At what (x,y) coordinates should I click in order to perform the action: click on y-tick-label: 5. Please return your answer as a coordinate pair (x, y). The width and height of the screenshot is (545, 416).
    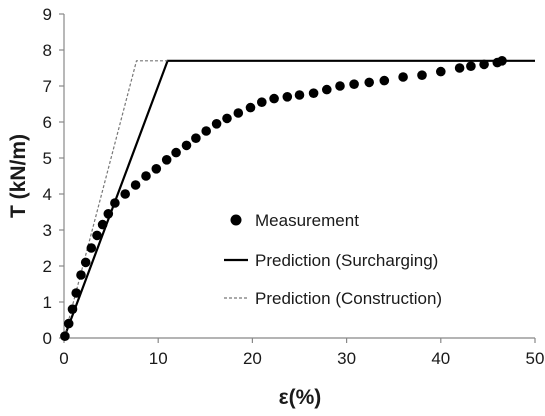
    Looking at the image, I should click on (47, 158).